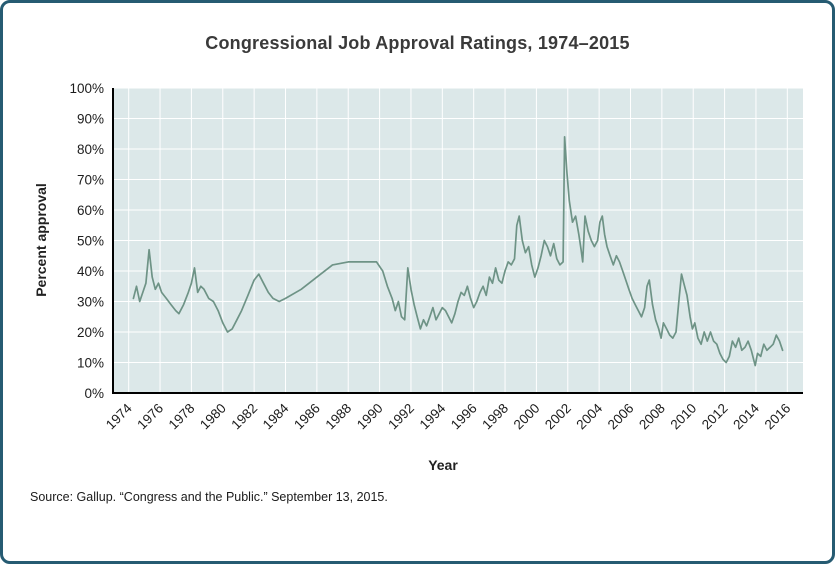  Describe the element at coordinates (464, 417) in the screenshot. I see `x-tick-label: 1996` at that location.